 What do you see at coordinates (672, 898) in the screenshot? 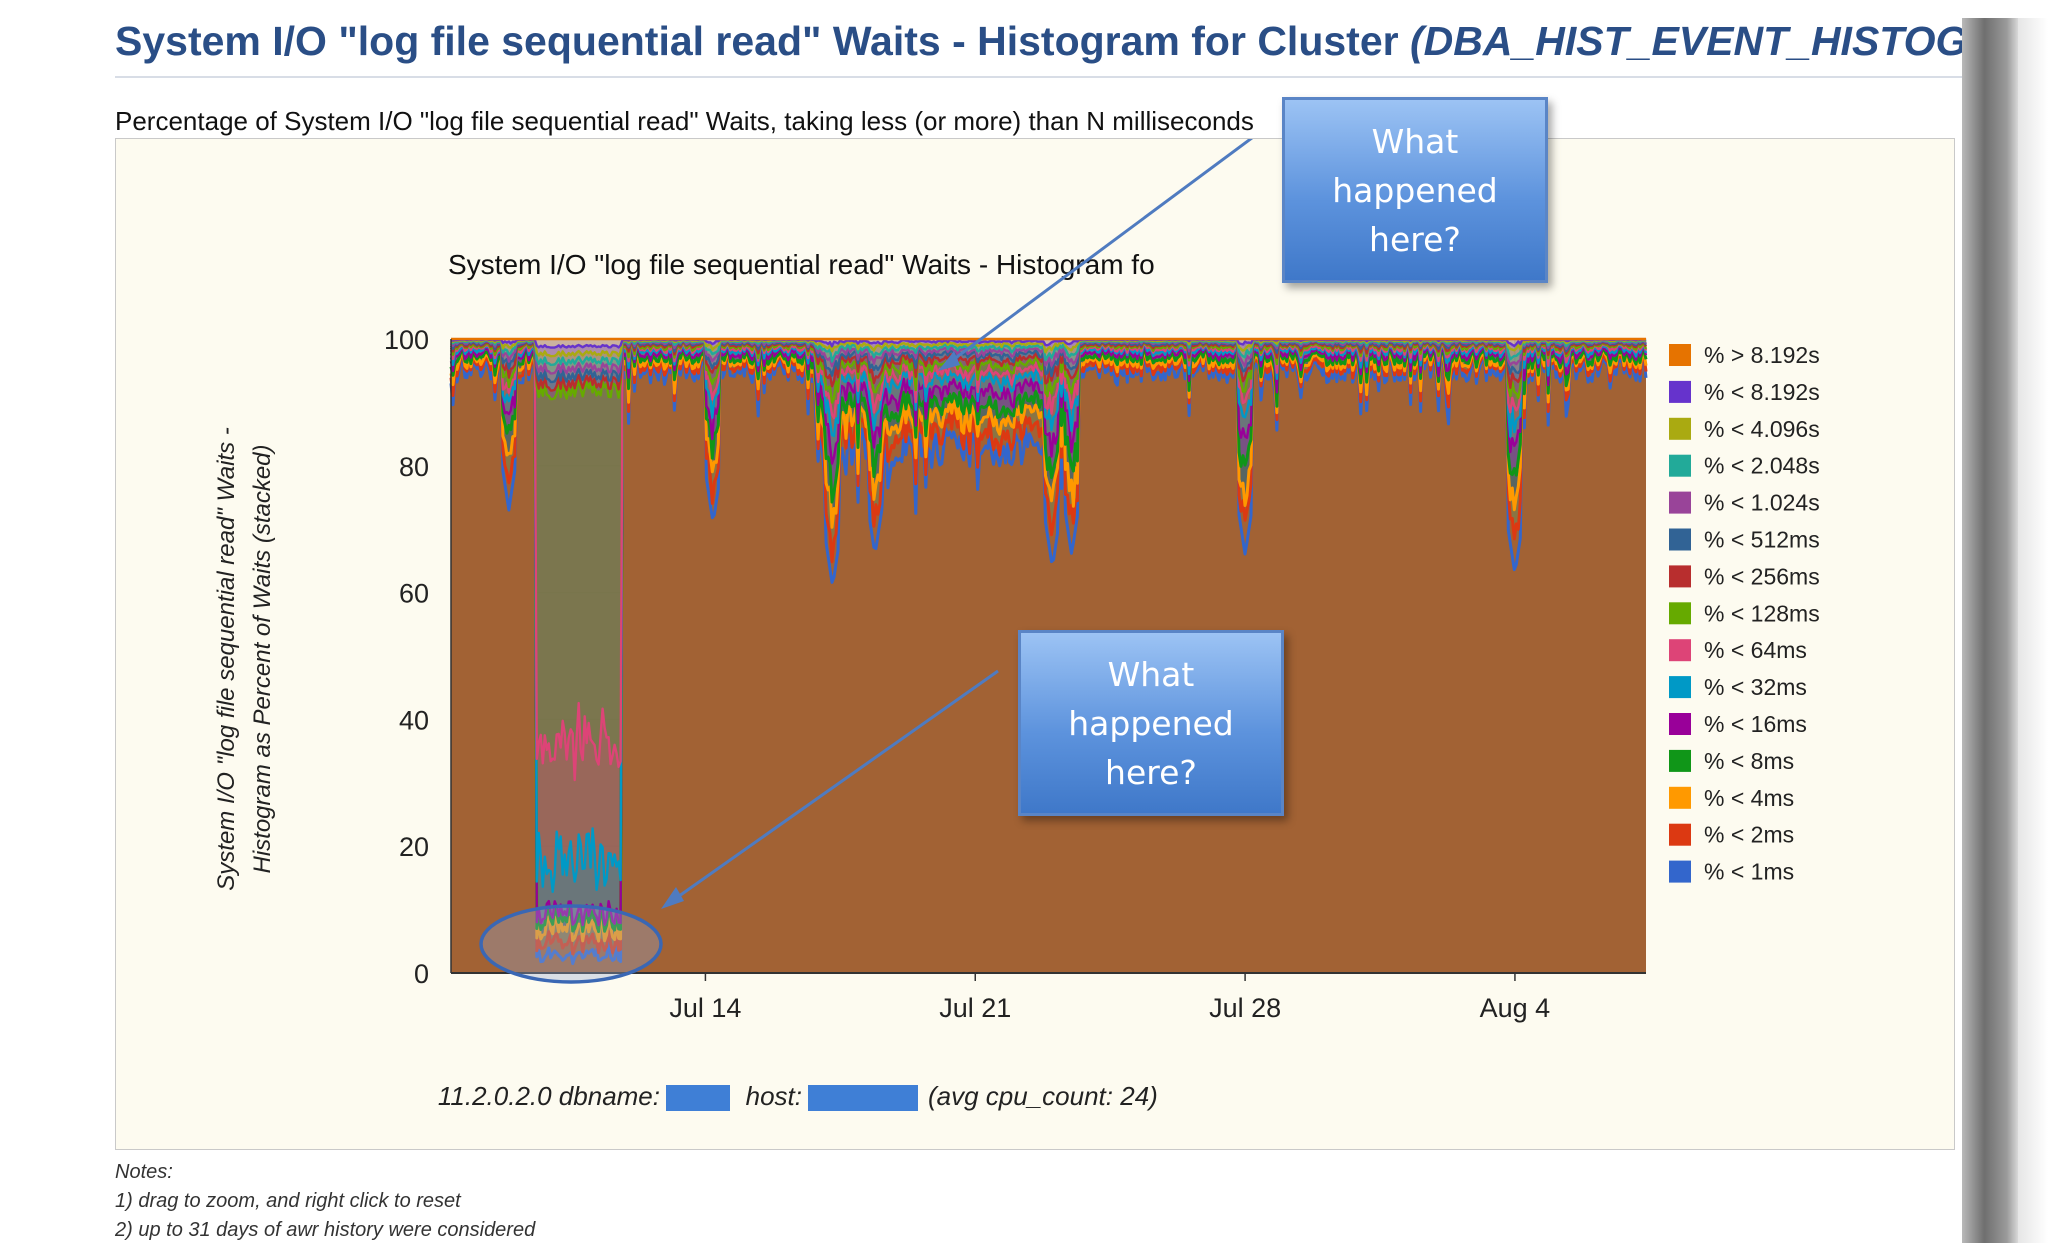
I see `callout-arrow-bottom-head` at bounding box center [672, 898].